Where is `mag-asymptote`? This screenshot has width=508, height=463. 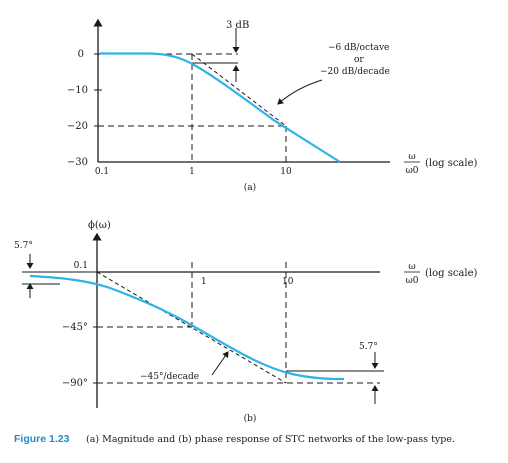 mag-asymptote is located at coordinates (239, 90).